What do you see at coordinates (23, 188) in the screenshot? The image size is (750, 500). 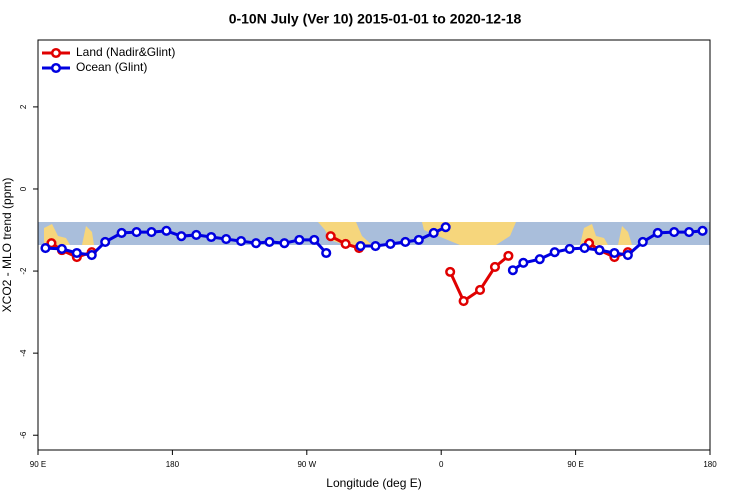 I see `y-tick-label: 0` at bounding box center [23, 188].